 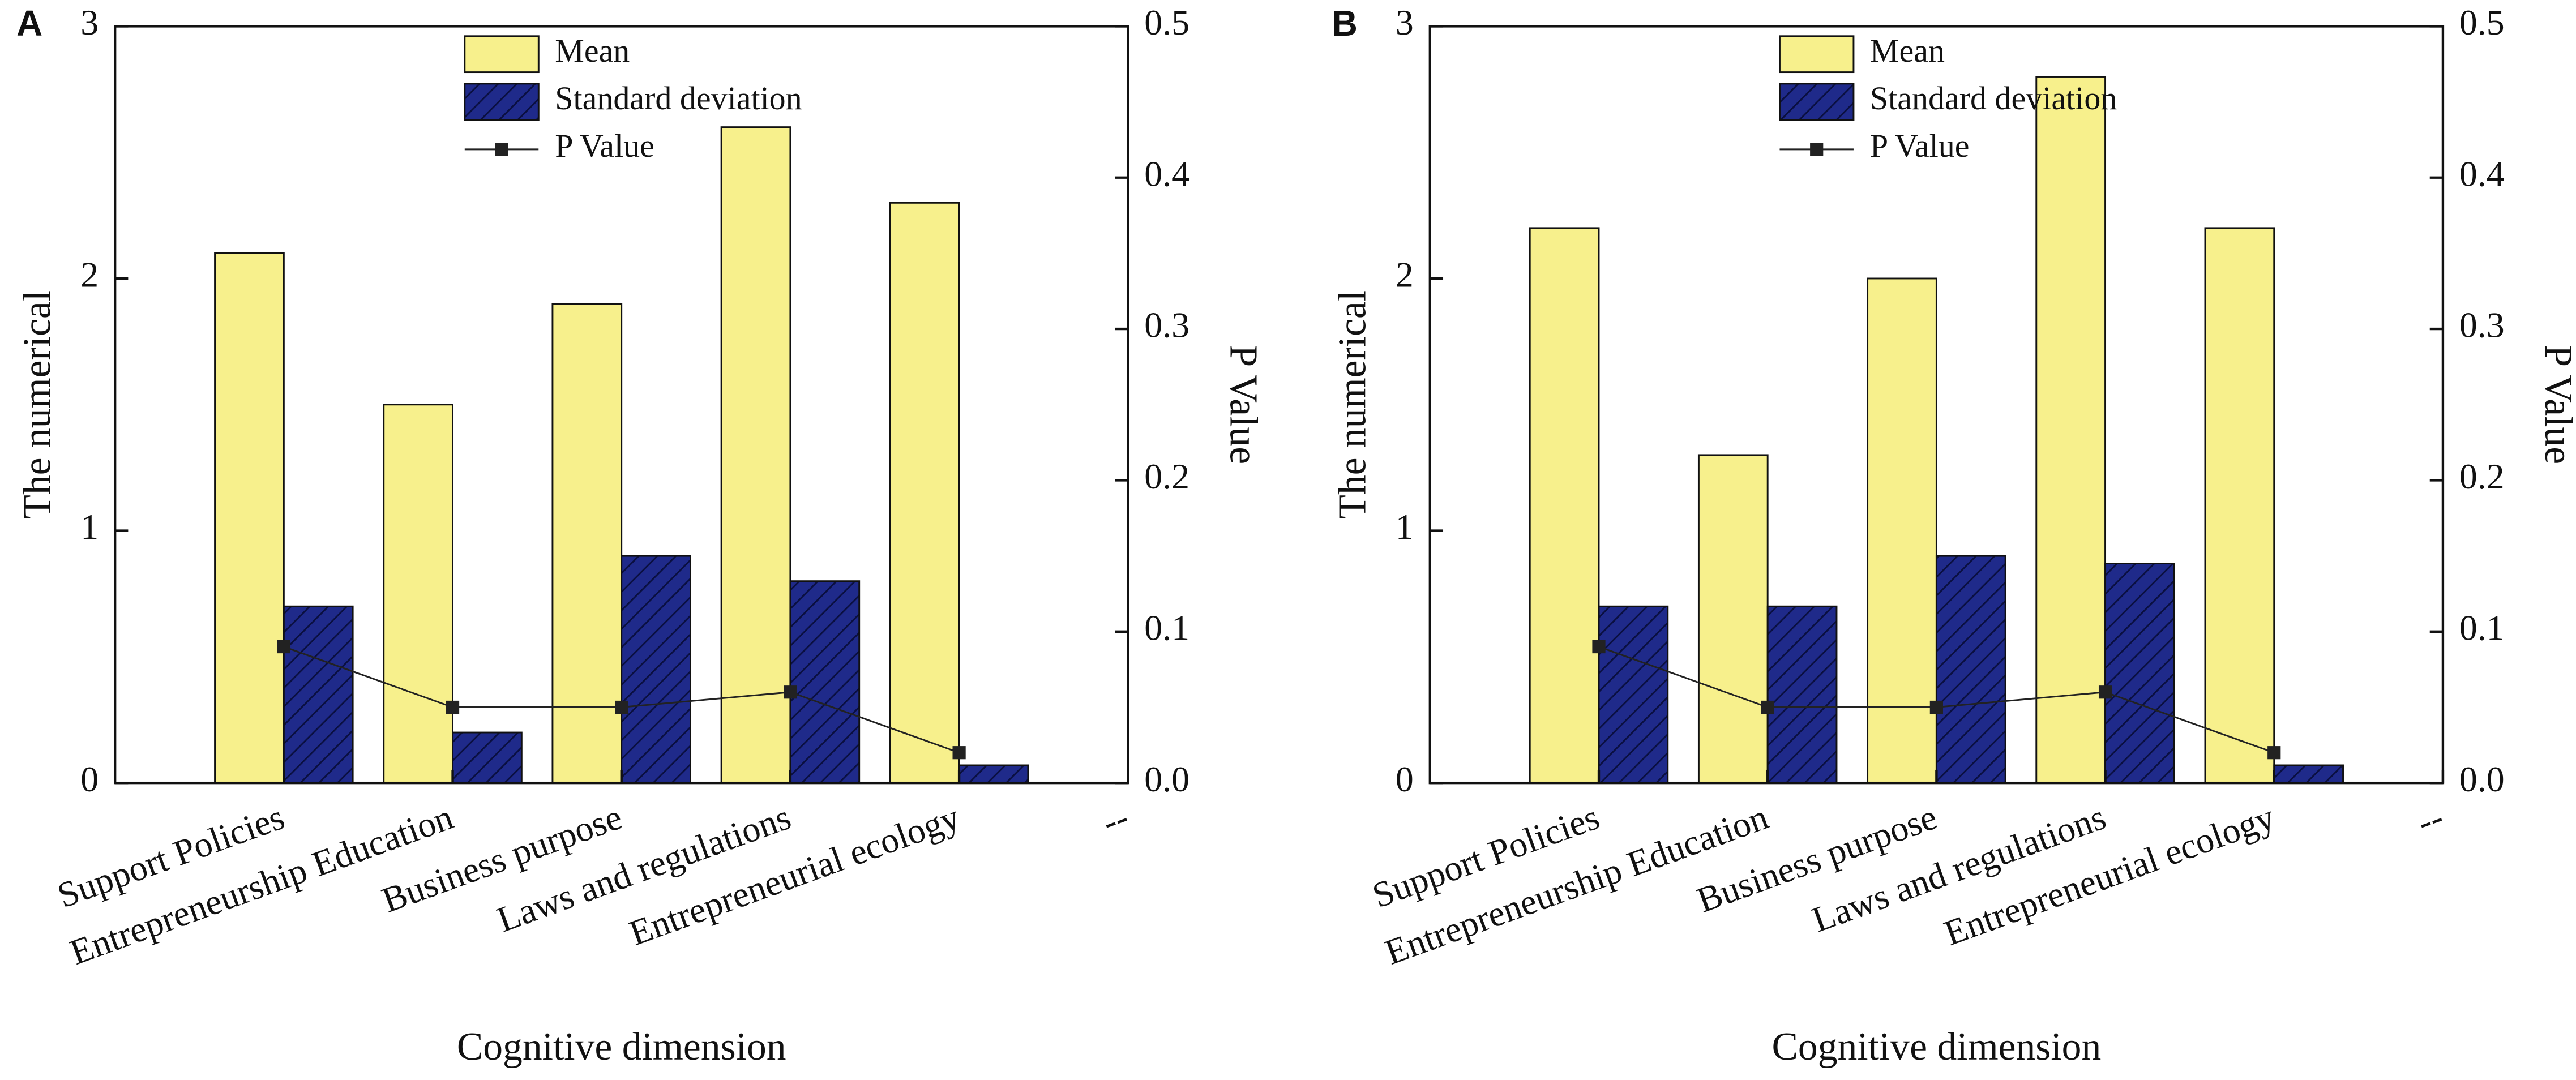 I want to click on panel-label: B, so click(x=1345, y=23).